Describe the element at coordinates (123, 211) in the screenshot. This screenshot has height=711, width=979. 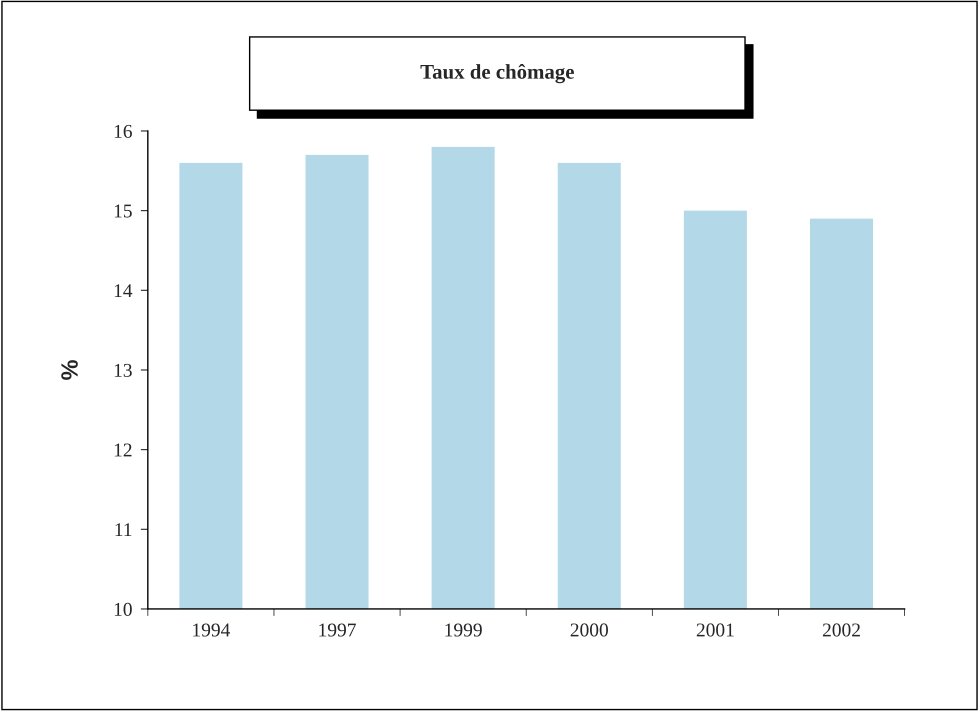
I see `y-tick-label: 15` at that location.